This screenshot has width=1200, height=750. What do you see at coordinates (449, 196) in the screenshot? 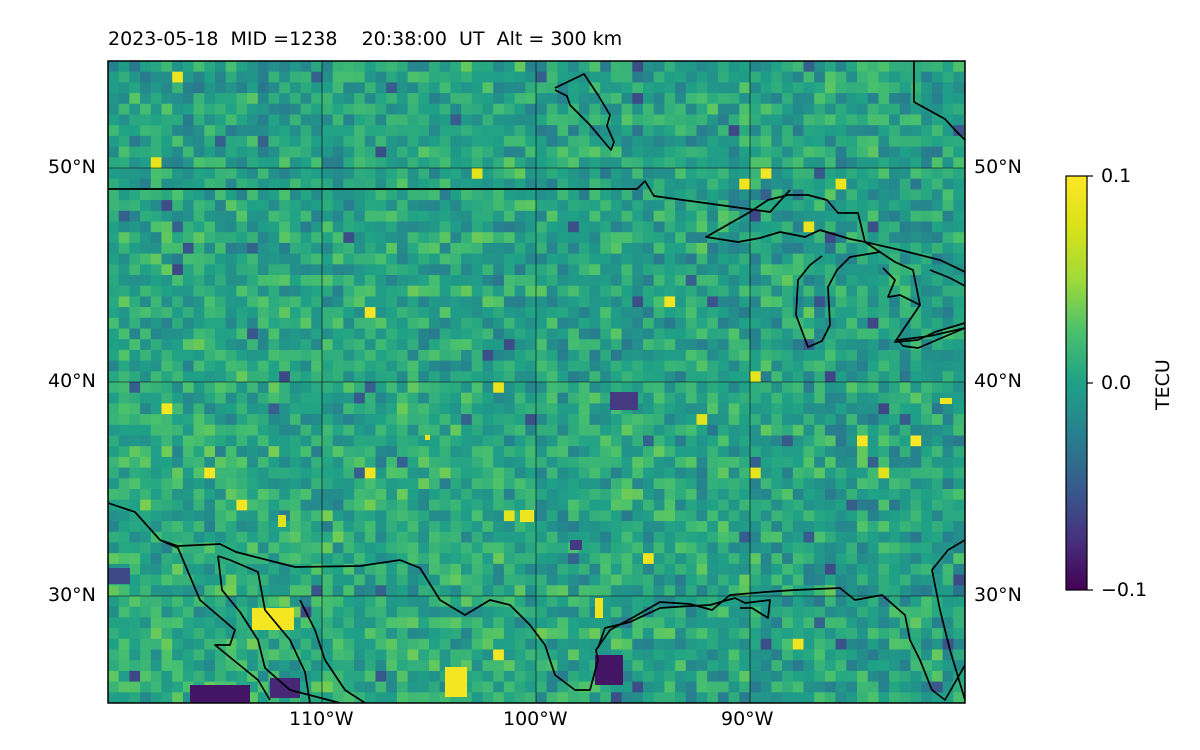
I see `us-canada-border` at bounding box center [449, 196].